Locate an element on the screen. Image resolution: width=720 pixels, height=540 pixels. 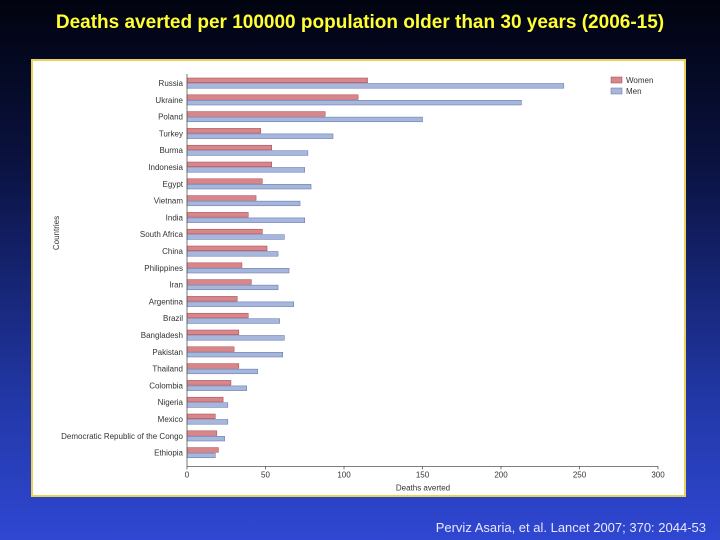
legend-label-men: Men is located at coordinates (634, 91).